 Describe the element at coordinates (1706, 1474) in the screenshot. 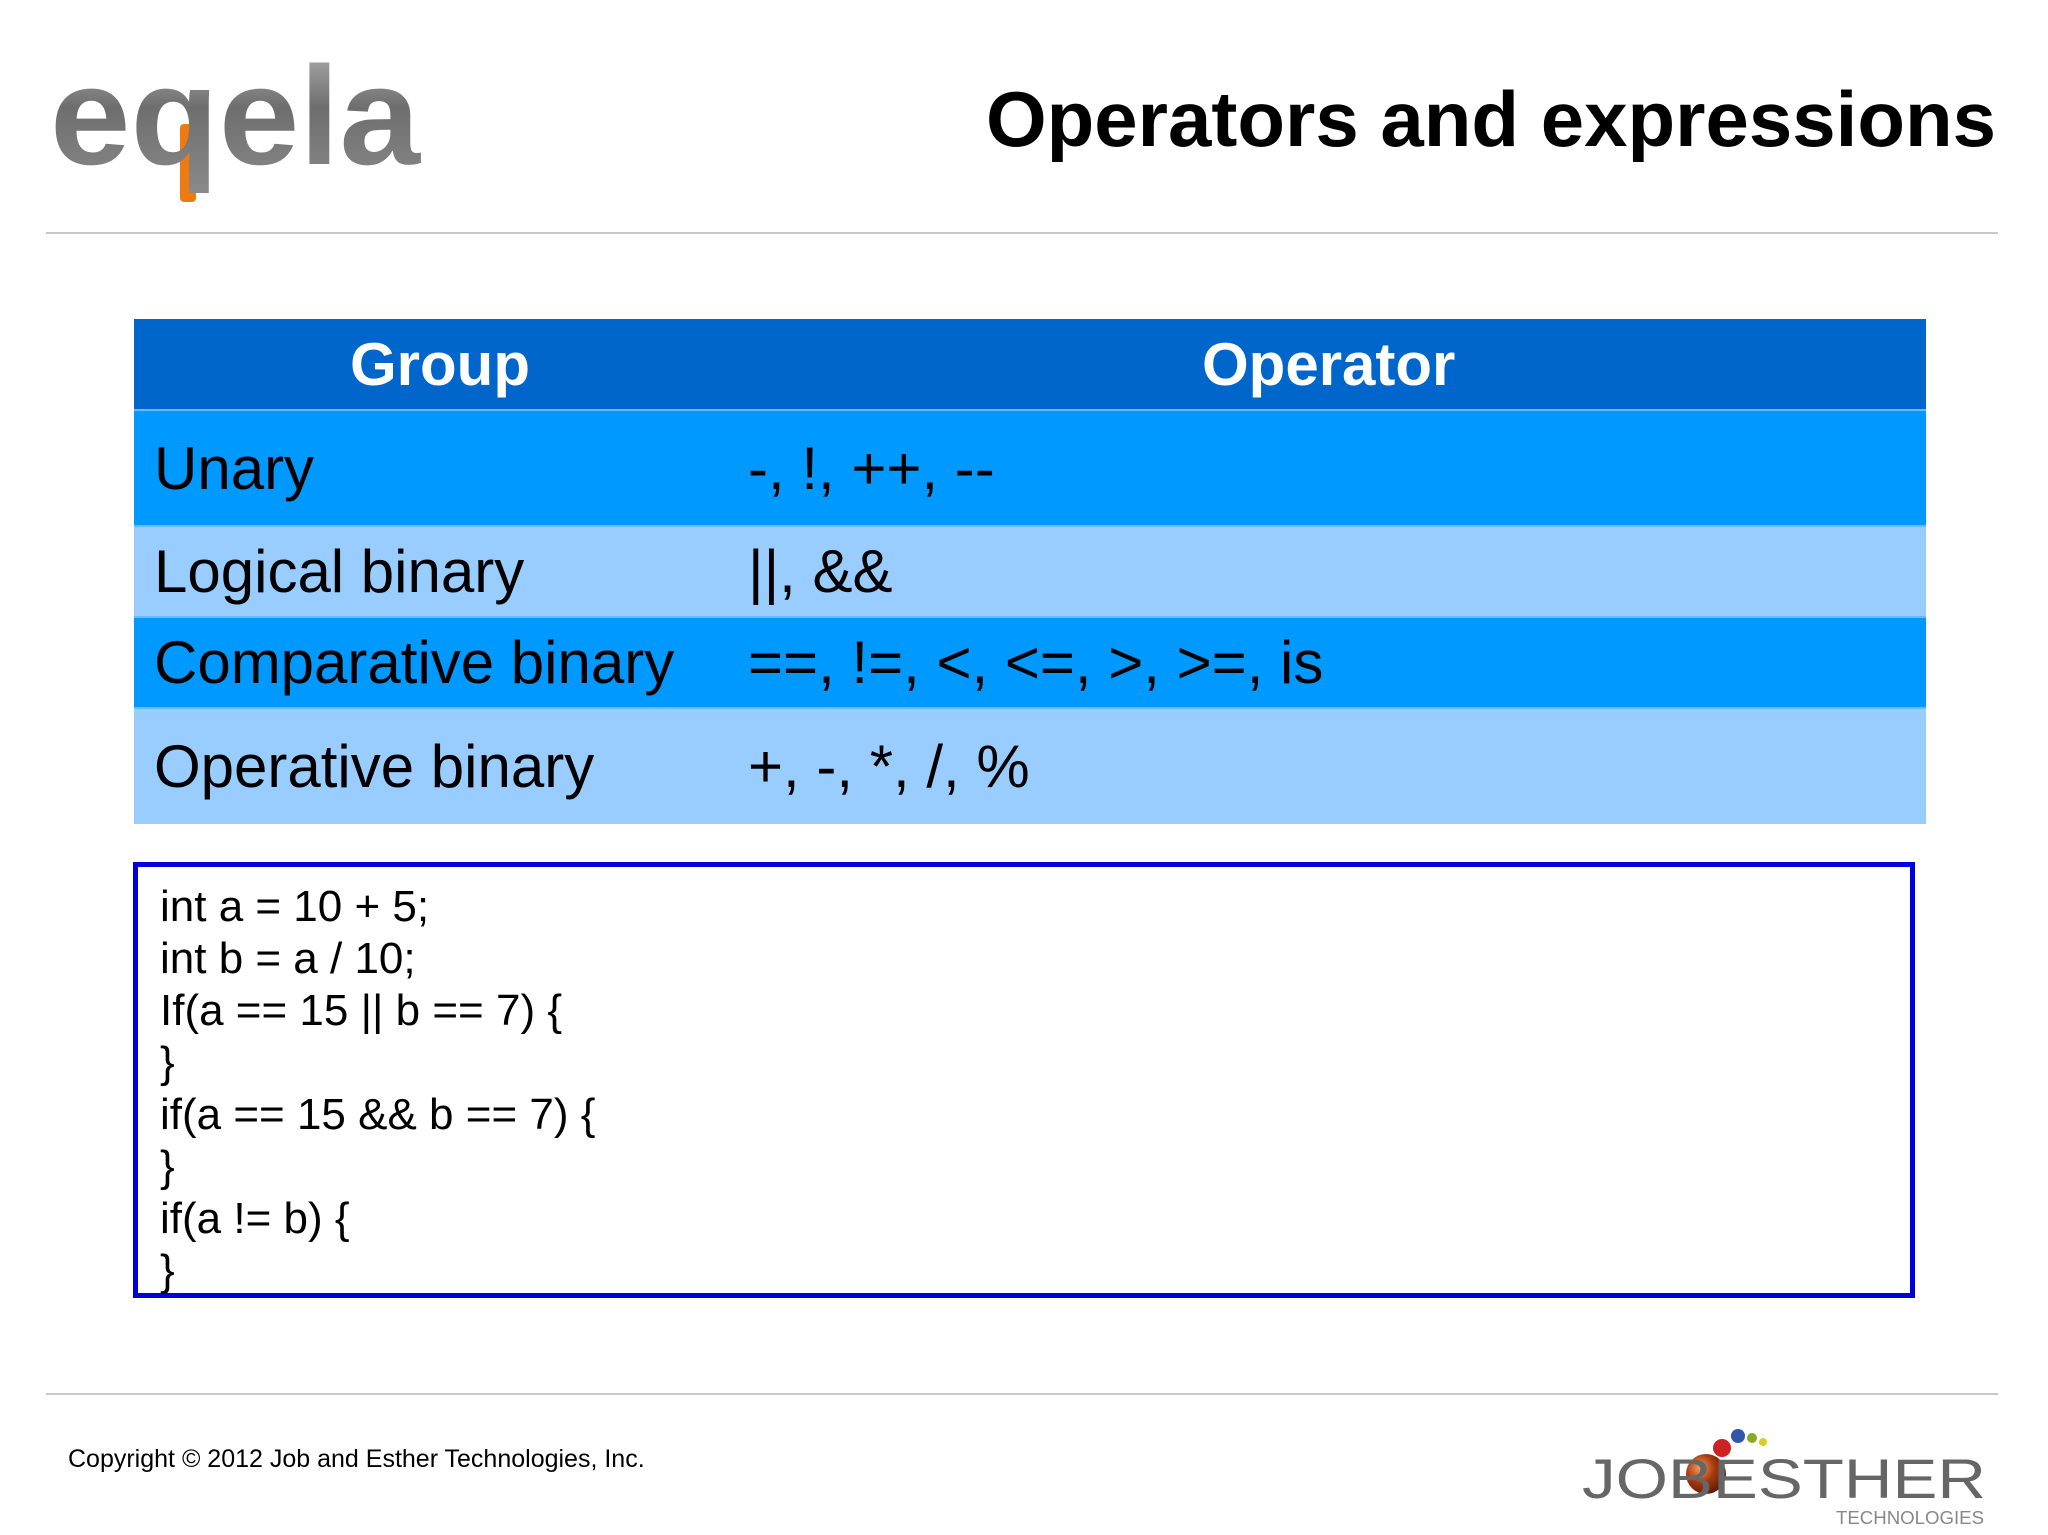

I see `logo-ball-large` at that location.